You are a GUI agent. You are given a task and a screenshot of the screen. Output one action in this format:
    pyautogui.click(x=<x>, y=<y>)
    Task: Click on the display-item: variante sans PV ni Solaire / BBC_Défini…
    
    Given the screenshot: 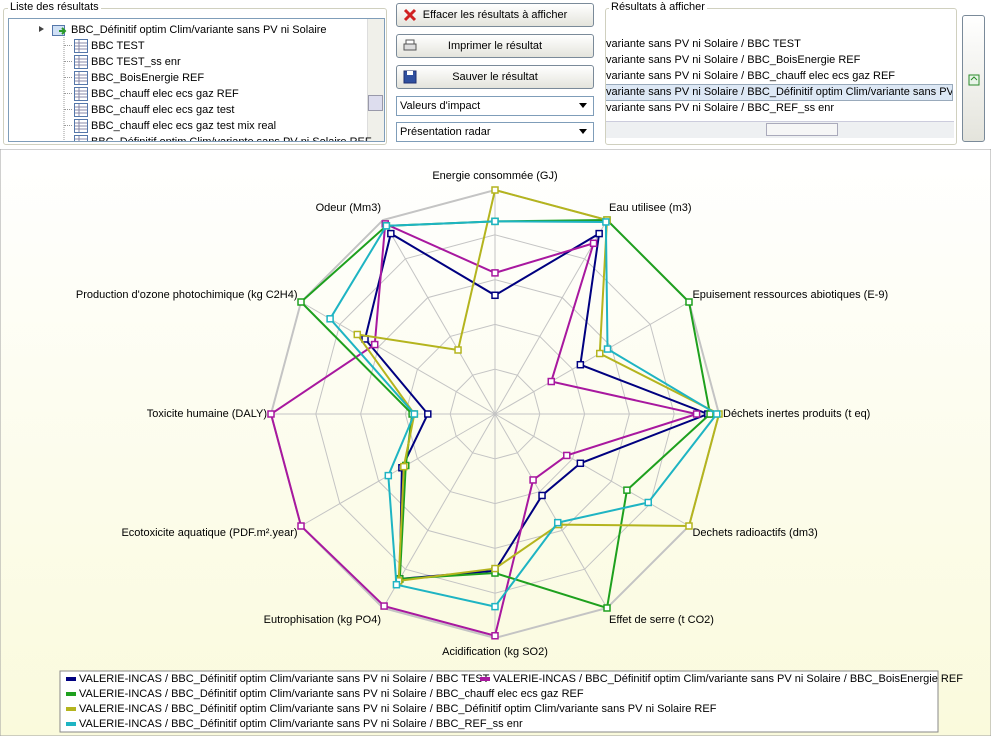 What is the action you would take?
    pyautogui.click(x=779, y=92)
    